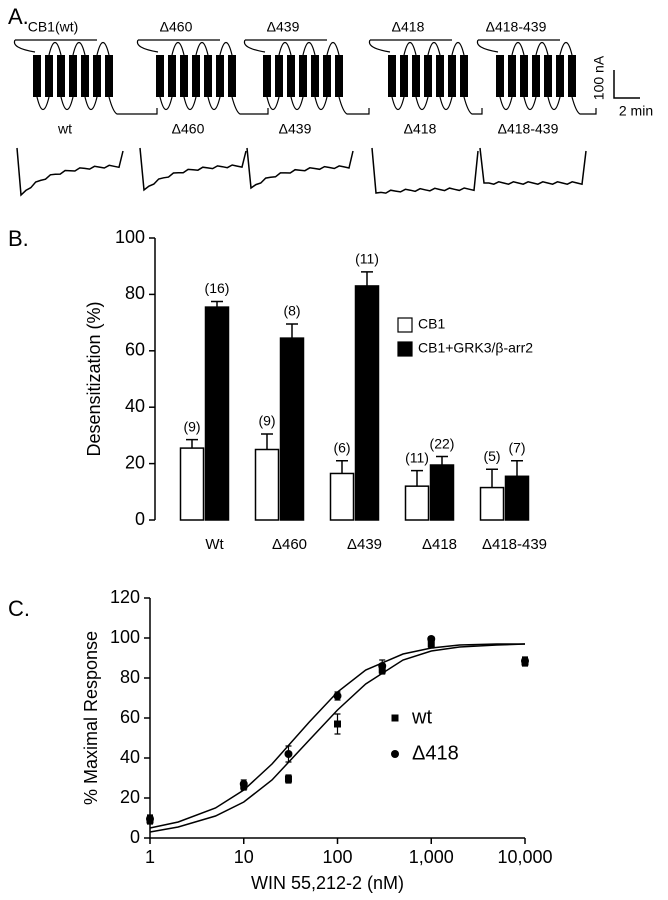  What do you see at coordinates (514, 544) in the screenshot?
I see `x-tick-label: Δ418-439` at bounding box center [514, 544].